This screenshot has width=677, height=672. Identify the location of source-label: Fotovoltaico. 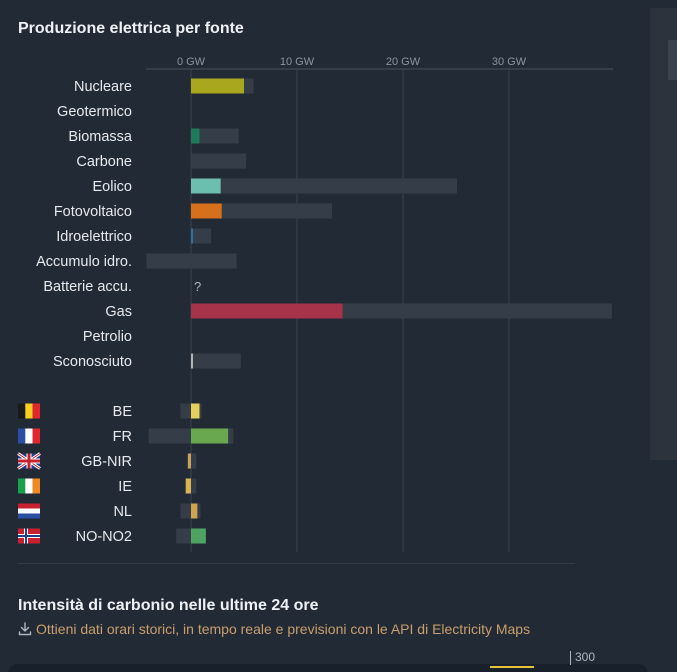
(93, 212).